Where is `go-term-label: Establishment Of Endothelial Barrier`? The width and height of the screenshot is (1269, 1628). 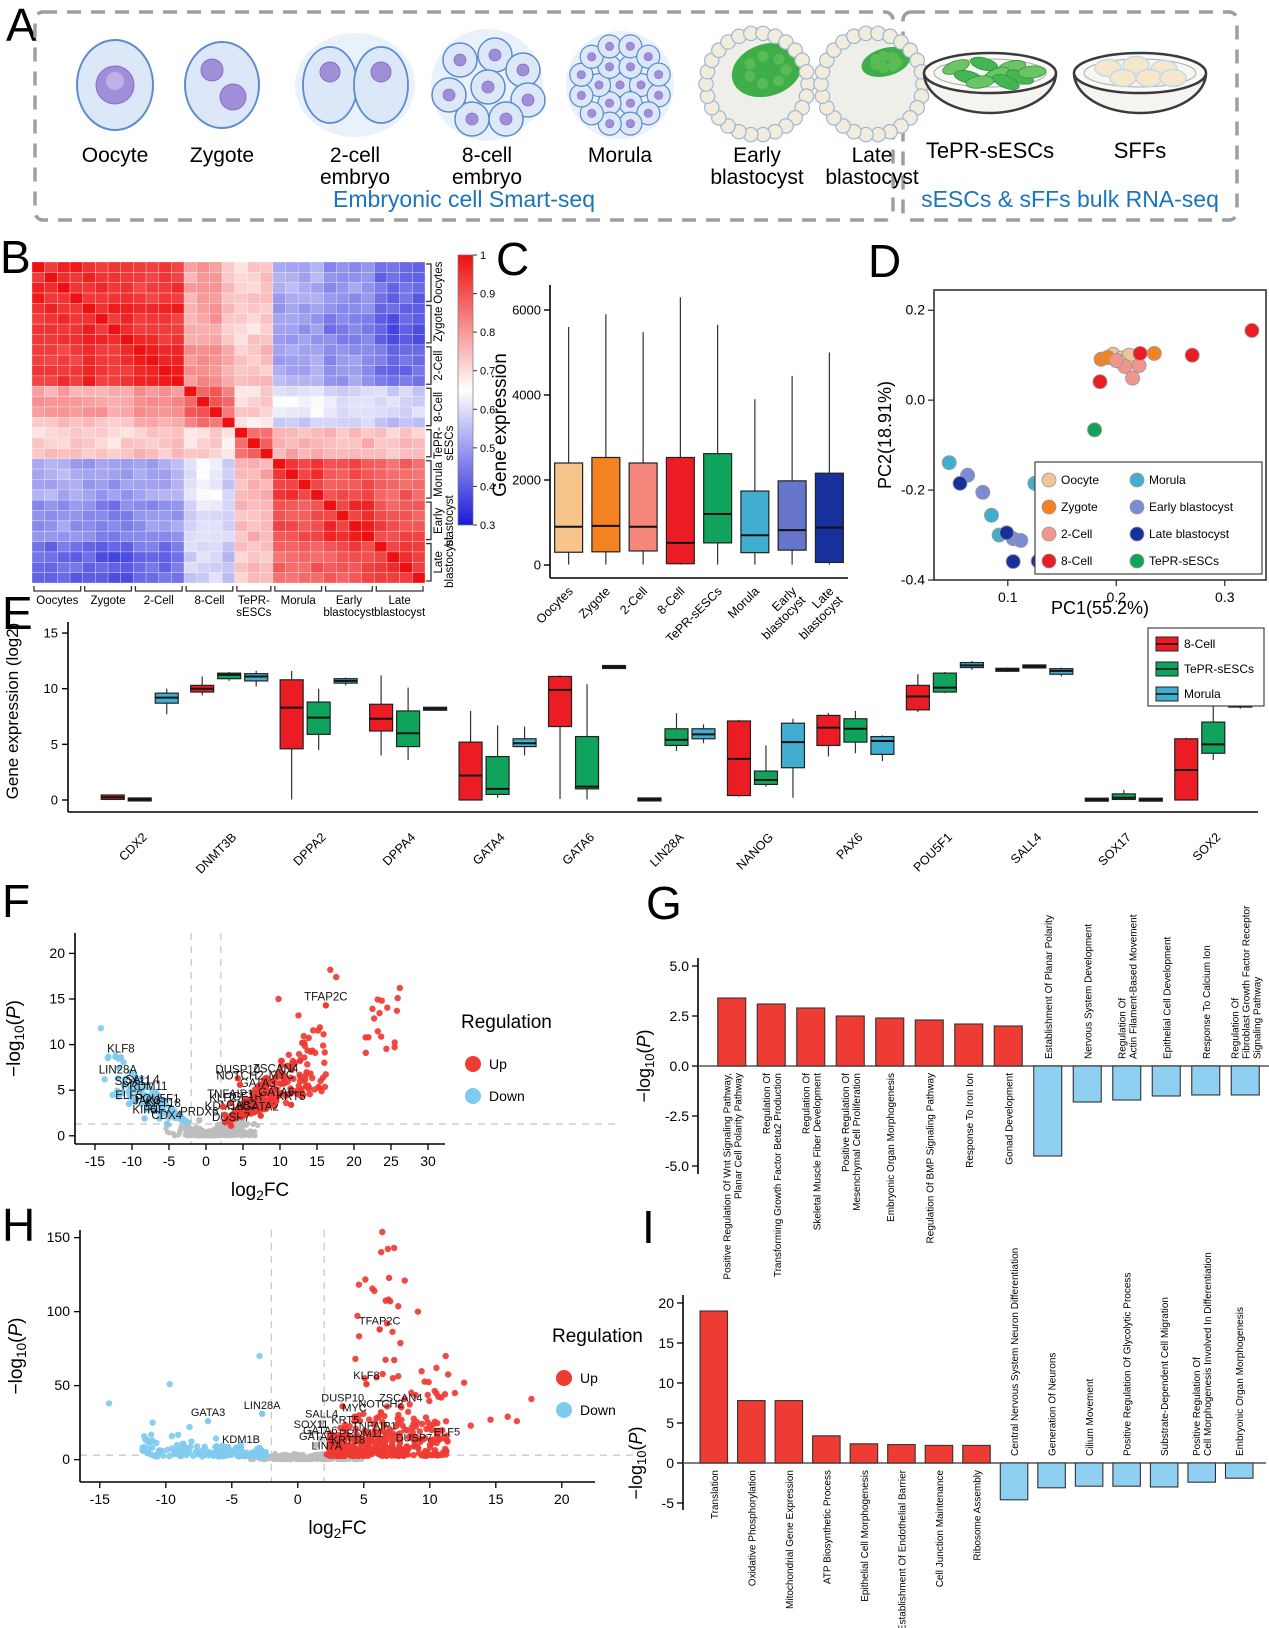 go-term-label: Establishment Of Endothelial Barrier is located at coordinates (902, 1548).